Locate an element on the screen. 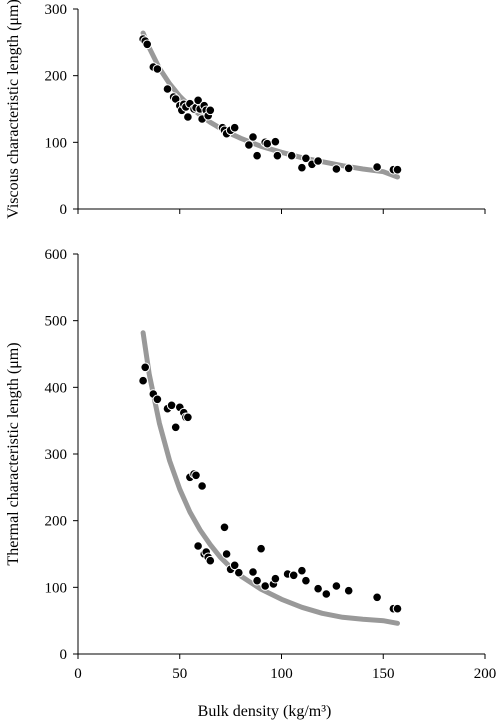 This screenshot has width=498, height=723. thermal-y-axis-title: Thermal characteristic length (μm) is located at coordinates (13, 453).